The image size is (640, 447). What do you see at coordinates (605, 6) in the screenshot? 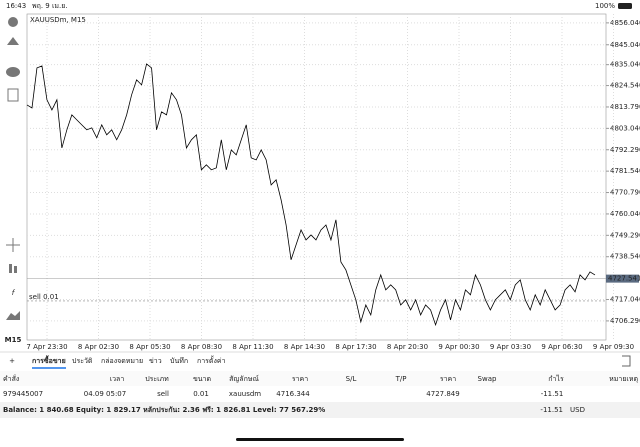
I see `status-battery: 100%` at bounding box center [605, 6].